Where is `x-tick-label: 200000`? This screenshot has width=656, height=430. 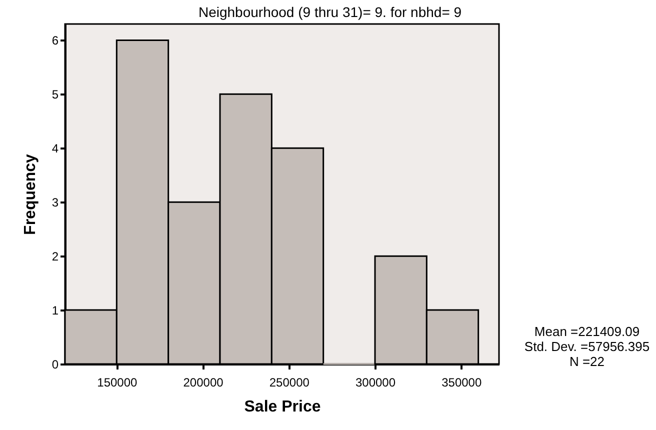
x-tick-label: 200000 is located at coordinates (203, 383).